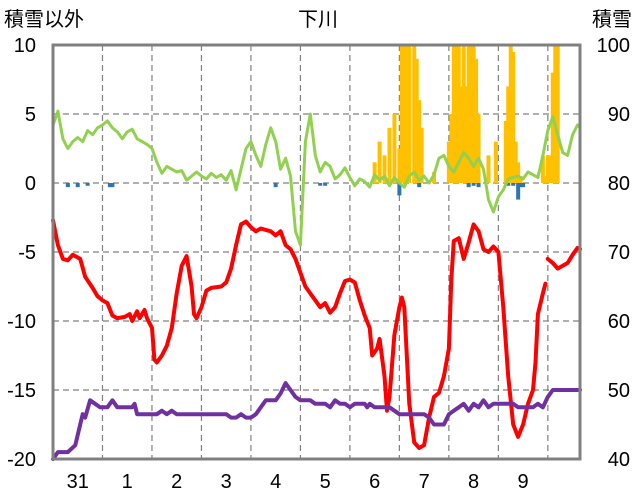 The image size is (636, 501). What do you see at coordinates (619, 460) in the screenshot?
I see `right-tick-label: 40` at bounding box center [619, 460].